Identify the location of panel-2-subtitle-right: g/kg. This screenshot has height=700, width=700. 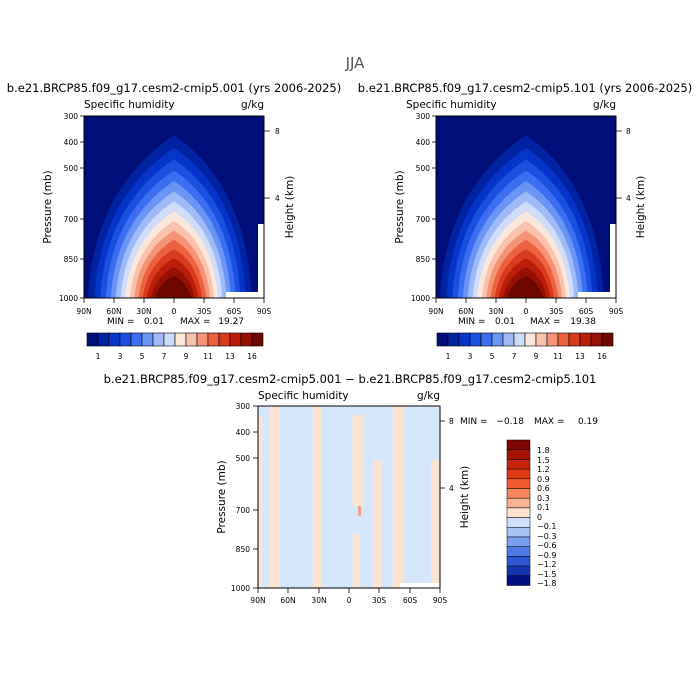
(604, 105).